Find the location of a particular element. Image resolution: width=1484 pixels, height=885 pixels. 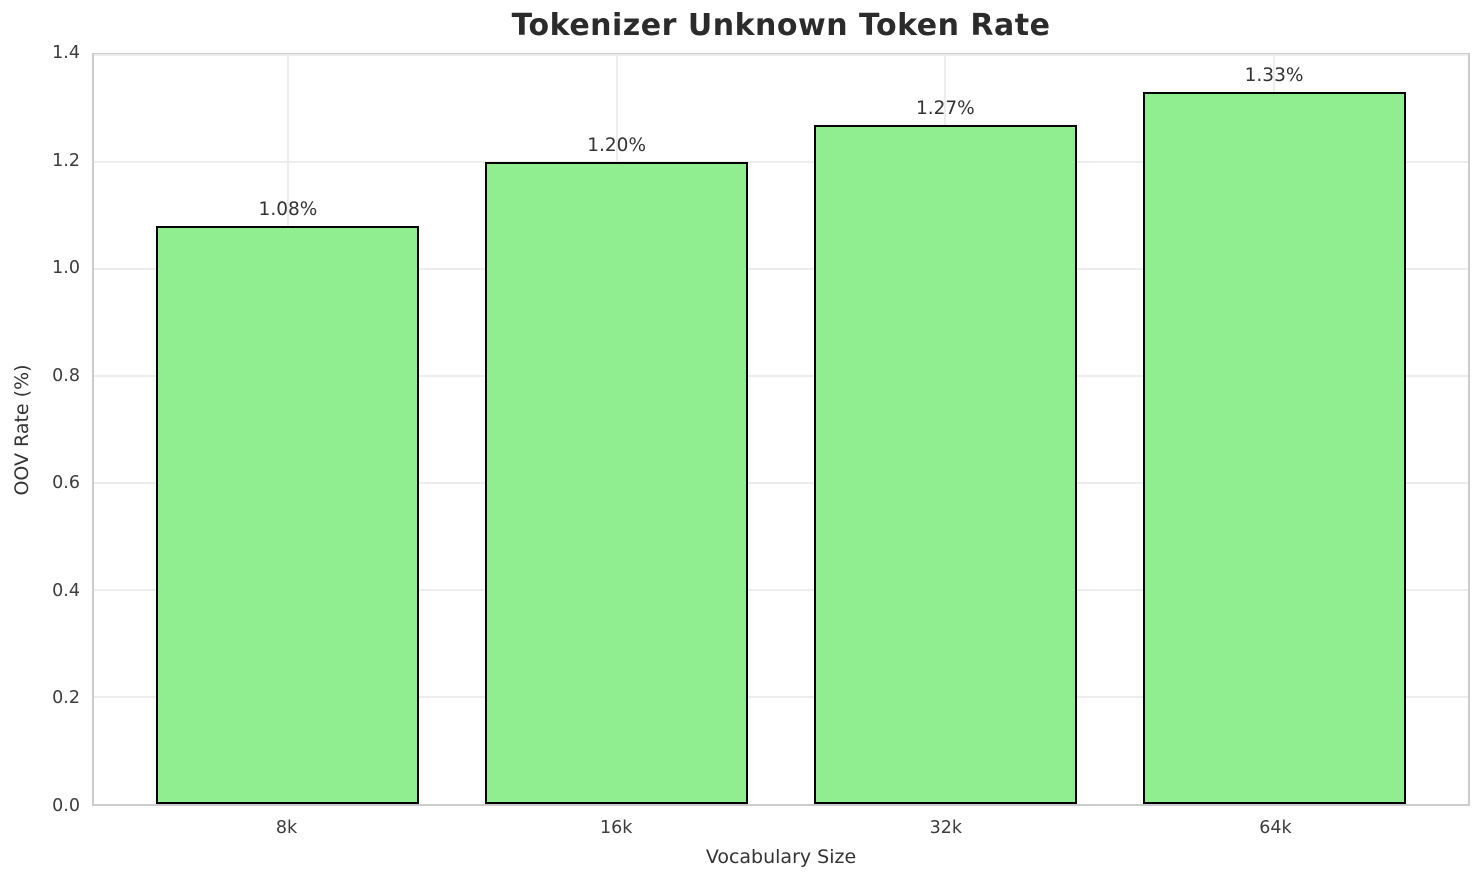

bar-64k is located at coordinates (1274, 448).